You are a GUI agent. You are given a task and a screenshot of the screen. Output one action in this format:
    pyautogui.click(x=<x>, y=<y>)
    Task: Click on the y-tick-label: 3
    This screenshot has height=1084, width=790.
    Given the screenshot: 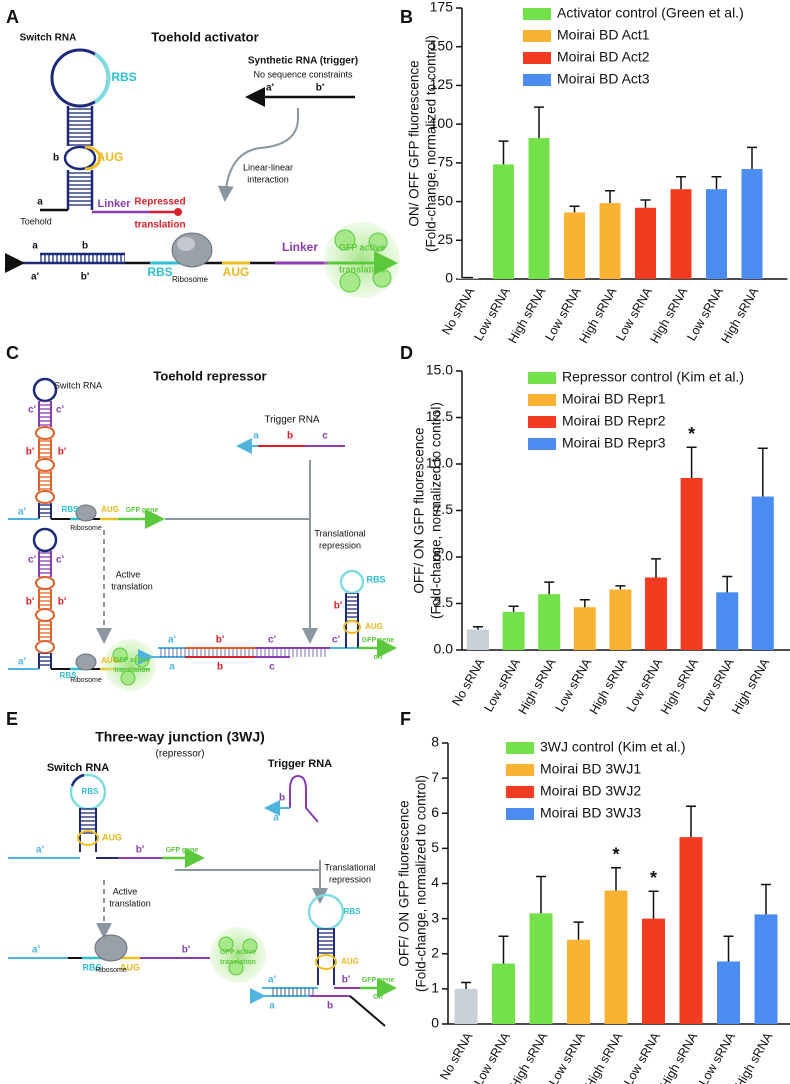 What is the action you would take?
    pyautogui.click(x=435, y=917)
    